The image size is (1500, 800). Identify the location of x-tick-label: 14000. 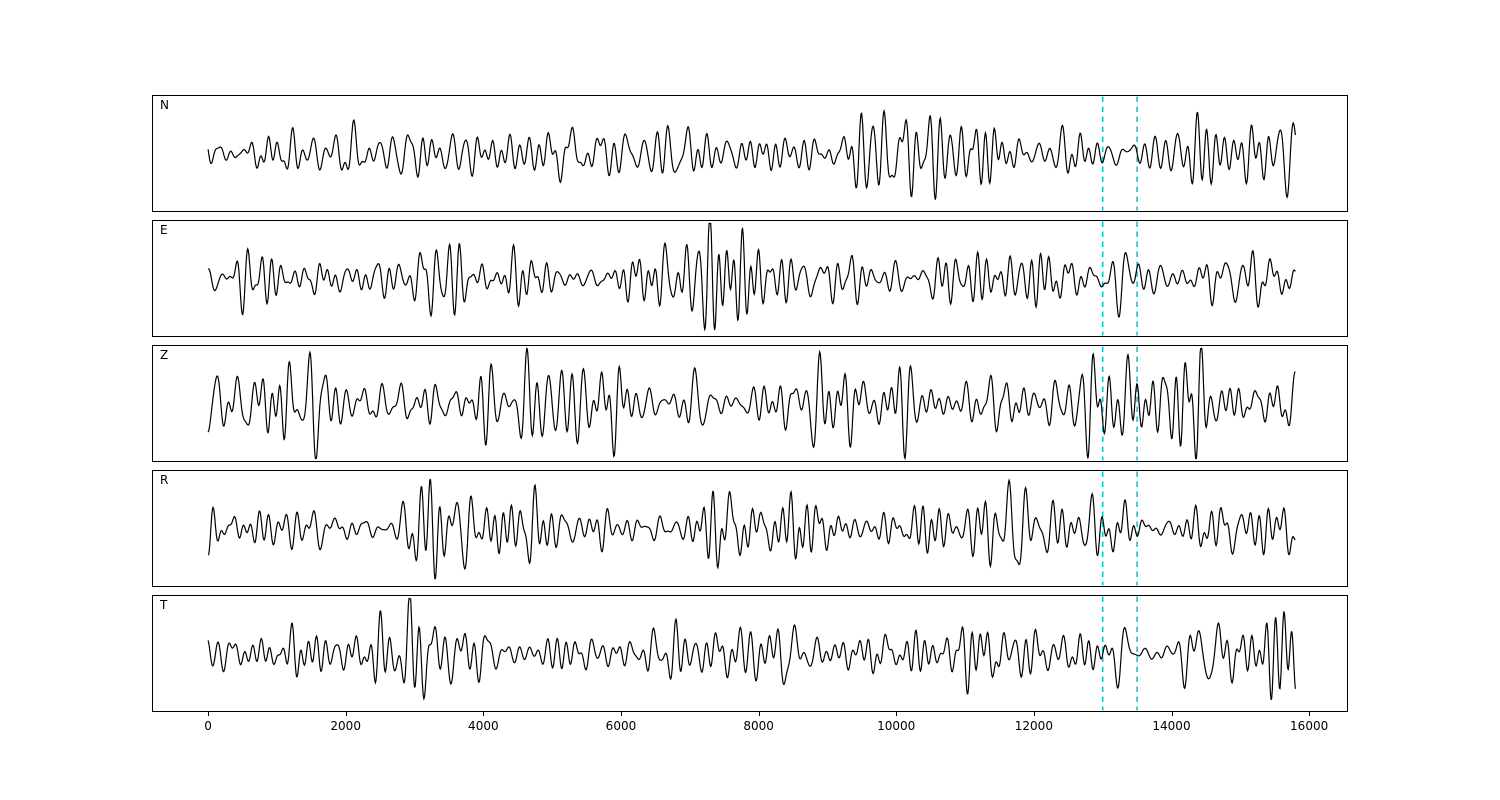
(1171, 726).